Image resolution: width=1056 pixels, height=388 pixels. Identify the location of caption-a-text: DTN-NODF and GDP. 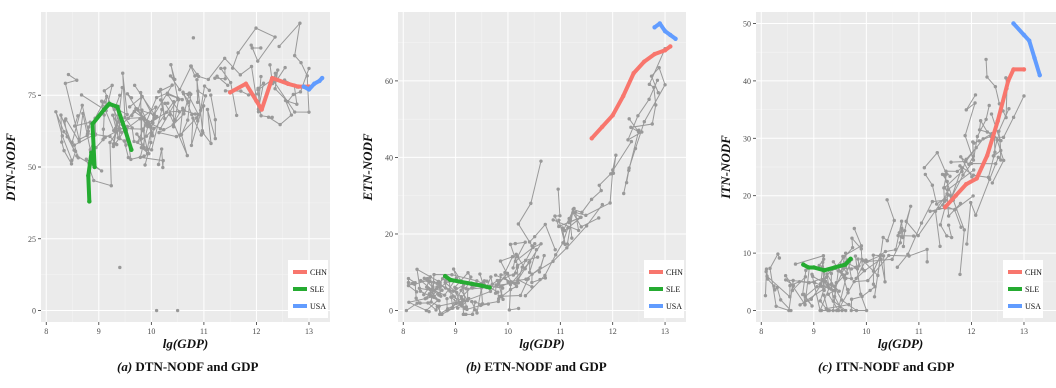
(197, 366).